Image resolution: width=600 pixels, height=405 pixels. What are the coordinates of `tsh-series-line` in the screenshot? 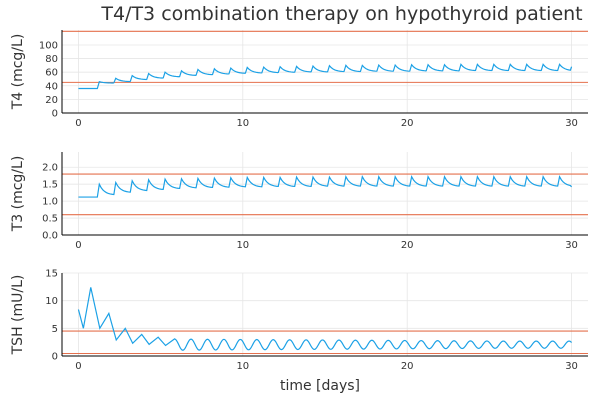 It's located at (324, 319).